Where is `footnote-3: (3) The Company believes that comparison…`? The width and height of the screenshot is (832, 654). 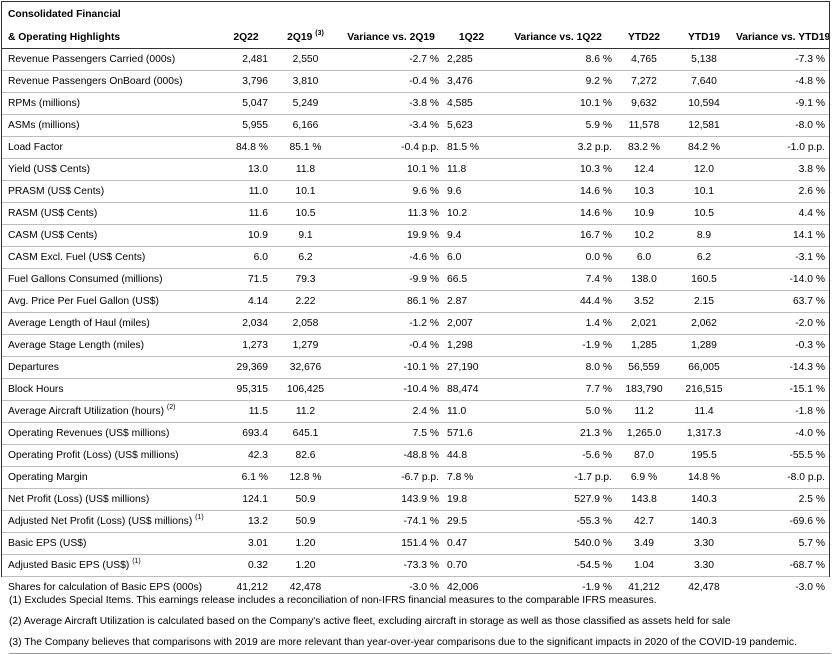
footnote-3: (3) The Company believes that comparison… is located at coordinates (420, 643).